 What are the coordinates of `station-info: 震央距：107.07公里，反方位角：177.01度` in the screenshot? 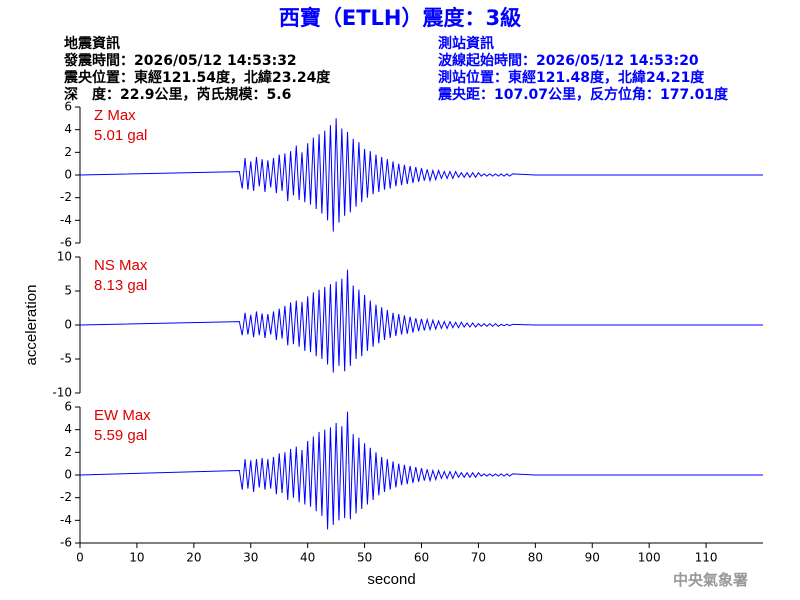 It's located at (583, 94).